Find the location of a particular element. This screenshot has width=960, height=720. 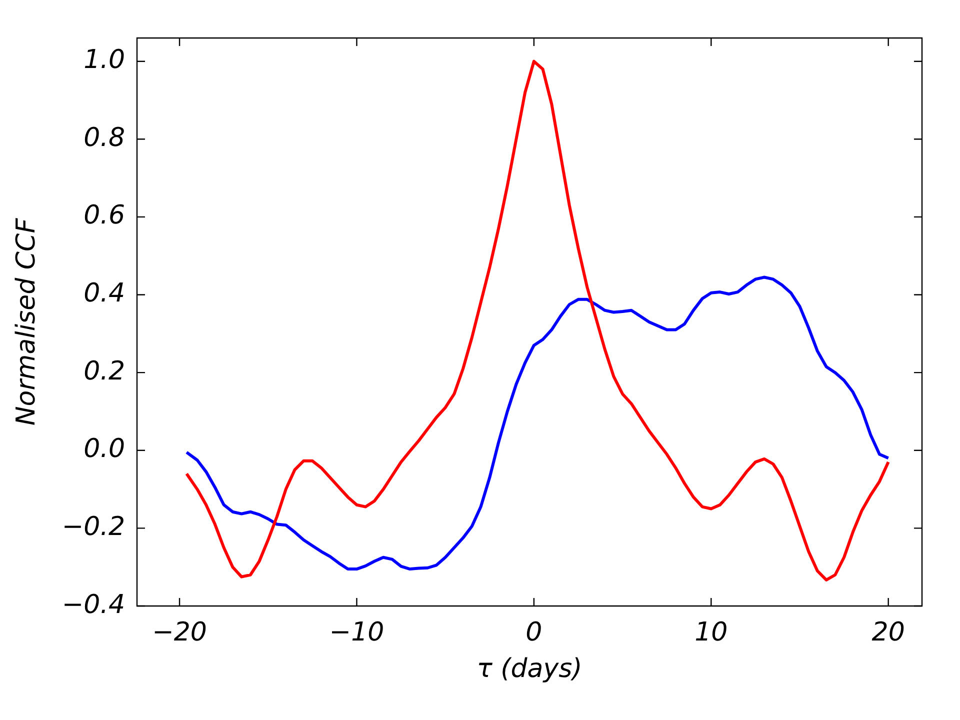

y-tick-label: 0.6 is located at coordinates (104, 215).